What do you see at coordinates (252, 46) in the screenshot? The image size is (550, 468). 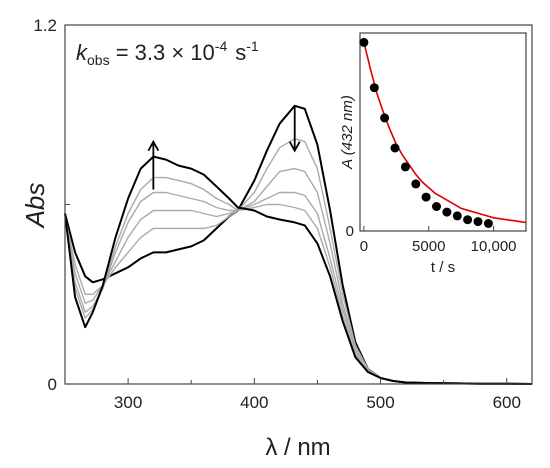 I see `k-unit-exponent: -1` at bounding box center [252, 46].